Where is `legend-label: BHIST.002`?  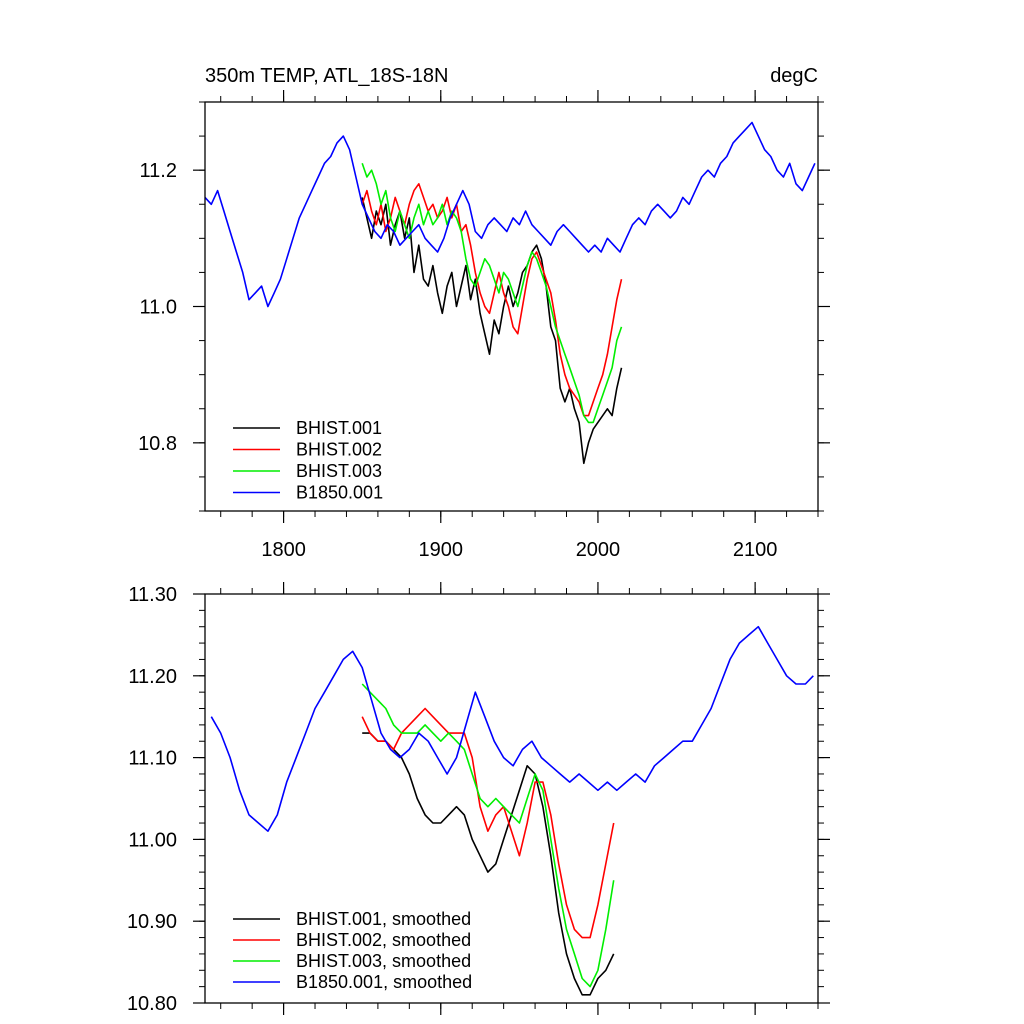
legend-label: BHIST.002 is located at coordinates (339, 450).